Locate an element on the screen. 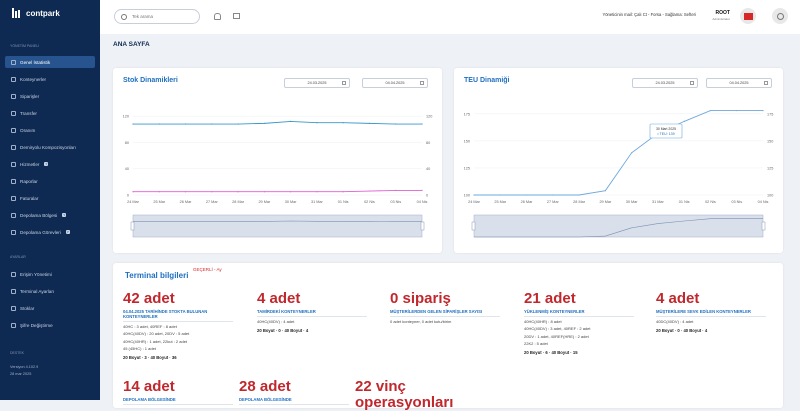 The height and width of the screenshot is (411, 800). y-tick-label-left: 120 is located at coordinates (126, 117).